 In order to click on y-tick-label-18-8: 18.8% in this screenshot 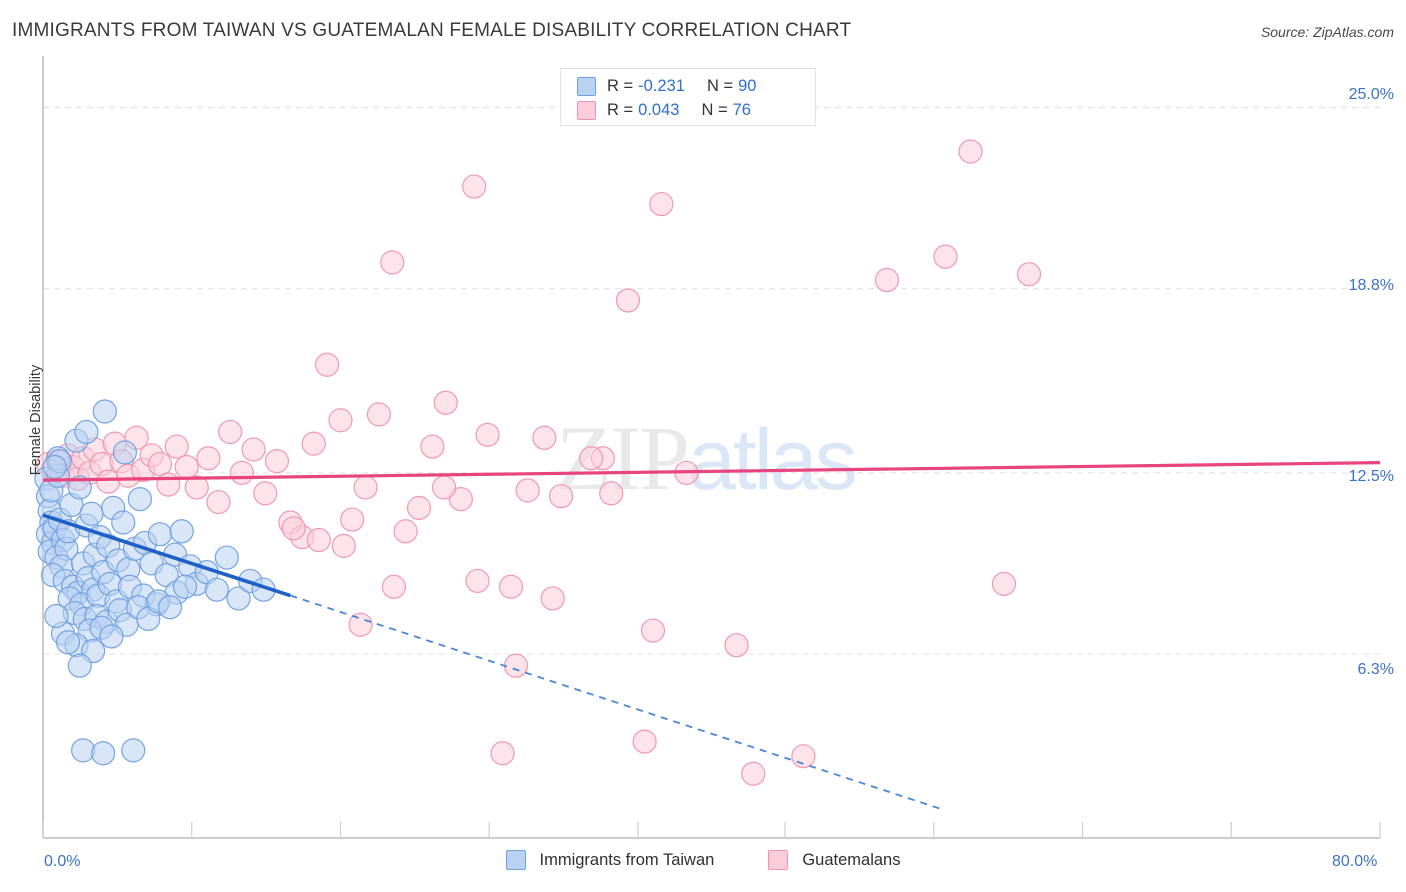, I will do `click(1371, 285)`.